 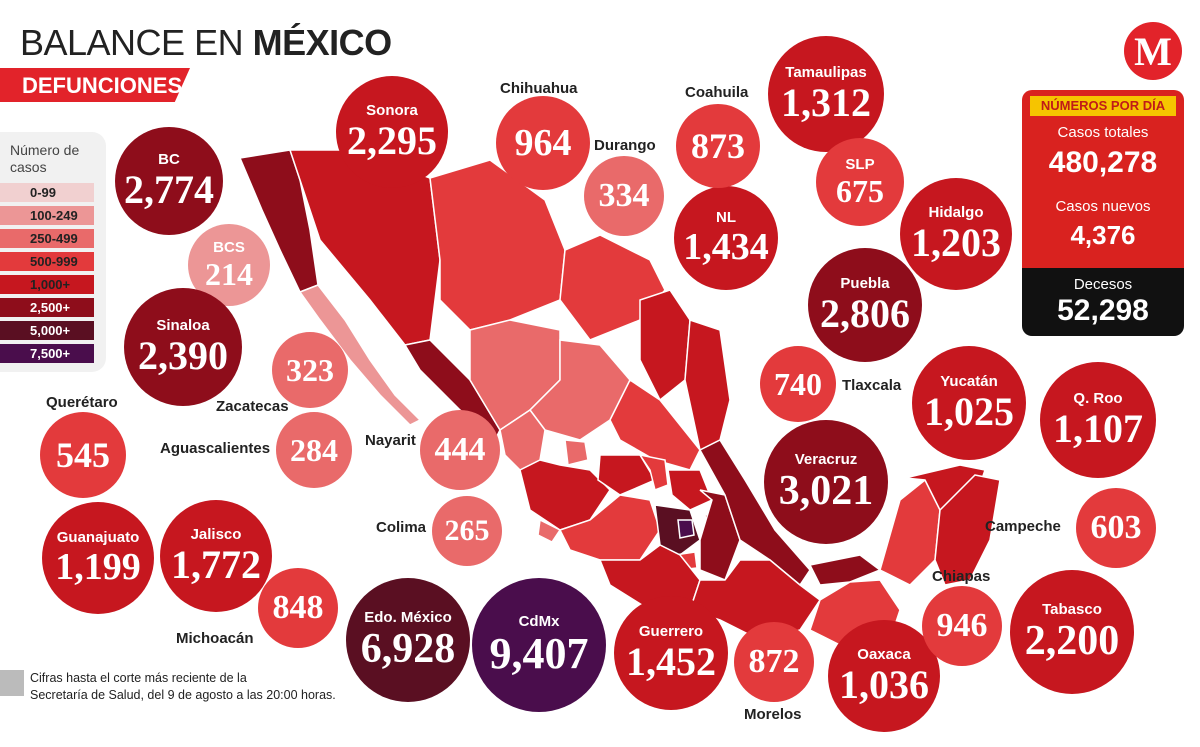 What do you see at coordinates (310, 370) in the screenshot?
I see `bubble-zacatecas: 323` at bounding box center [310, 370].